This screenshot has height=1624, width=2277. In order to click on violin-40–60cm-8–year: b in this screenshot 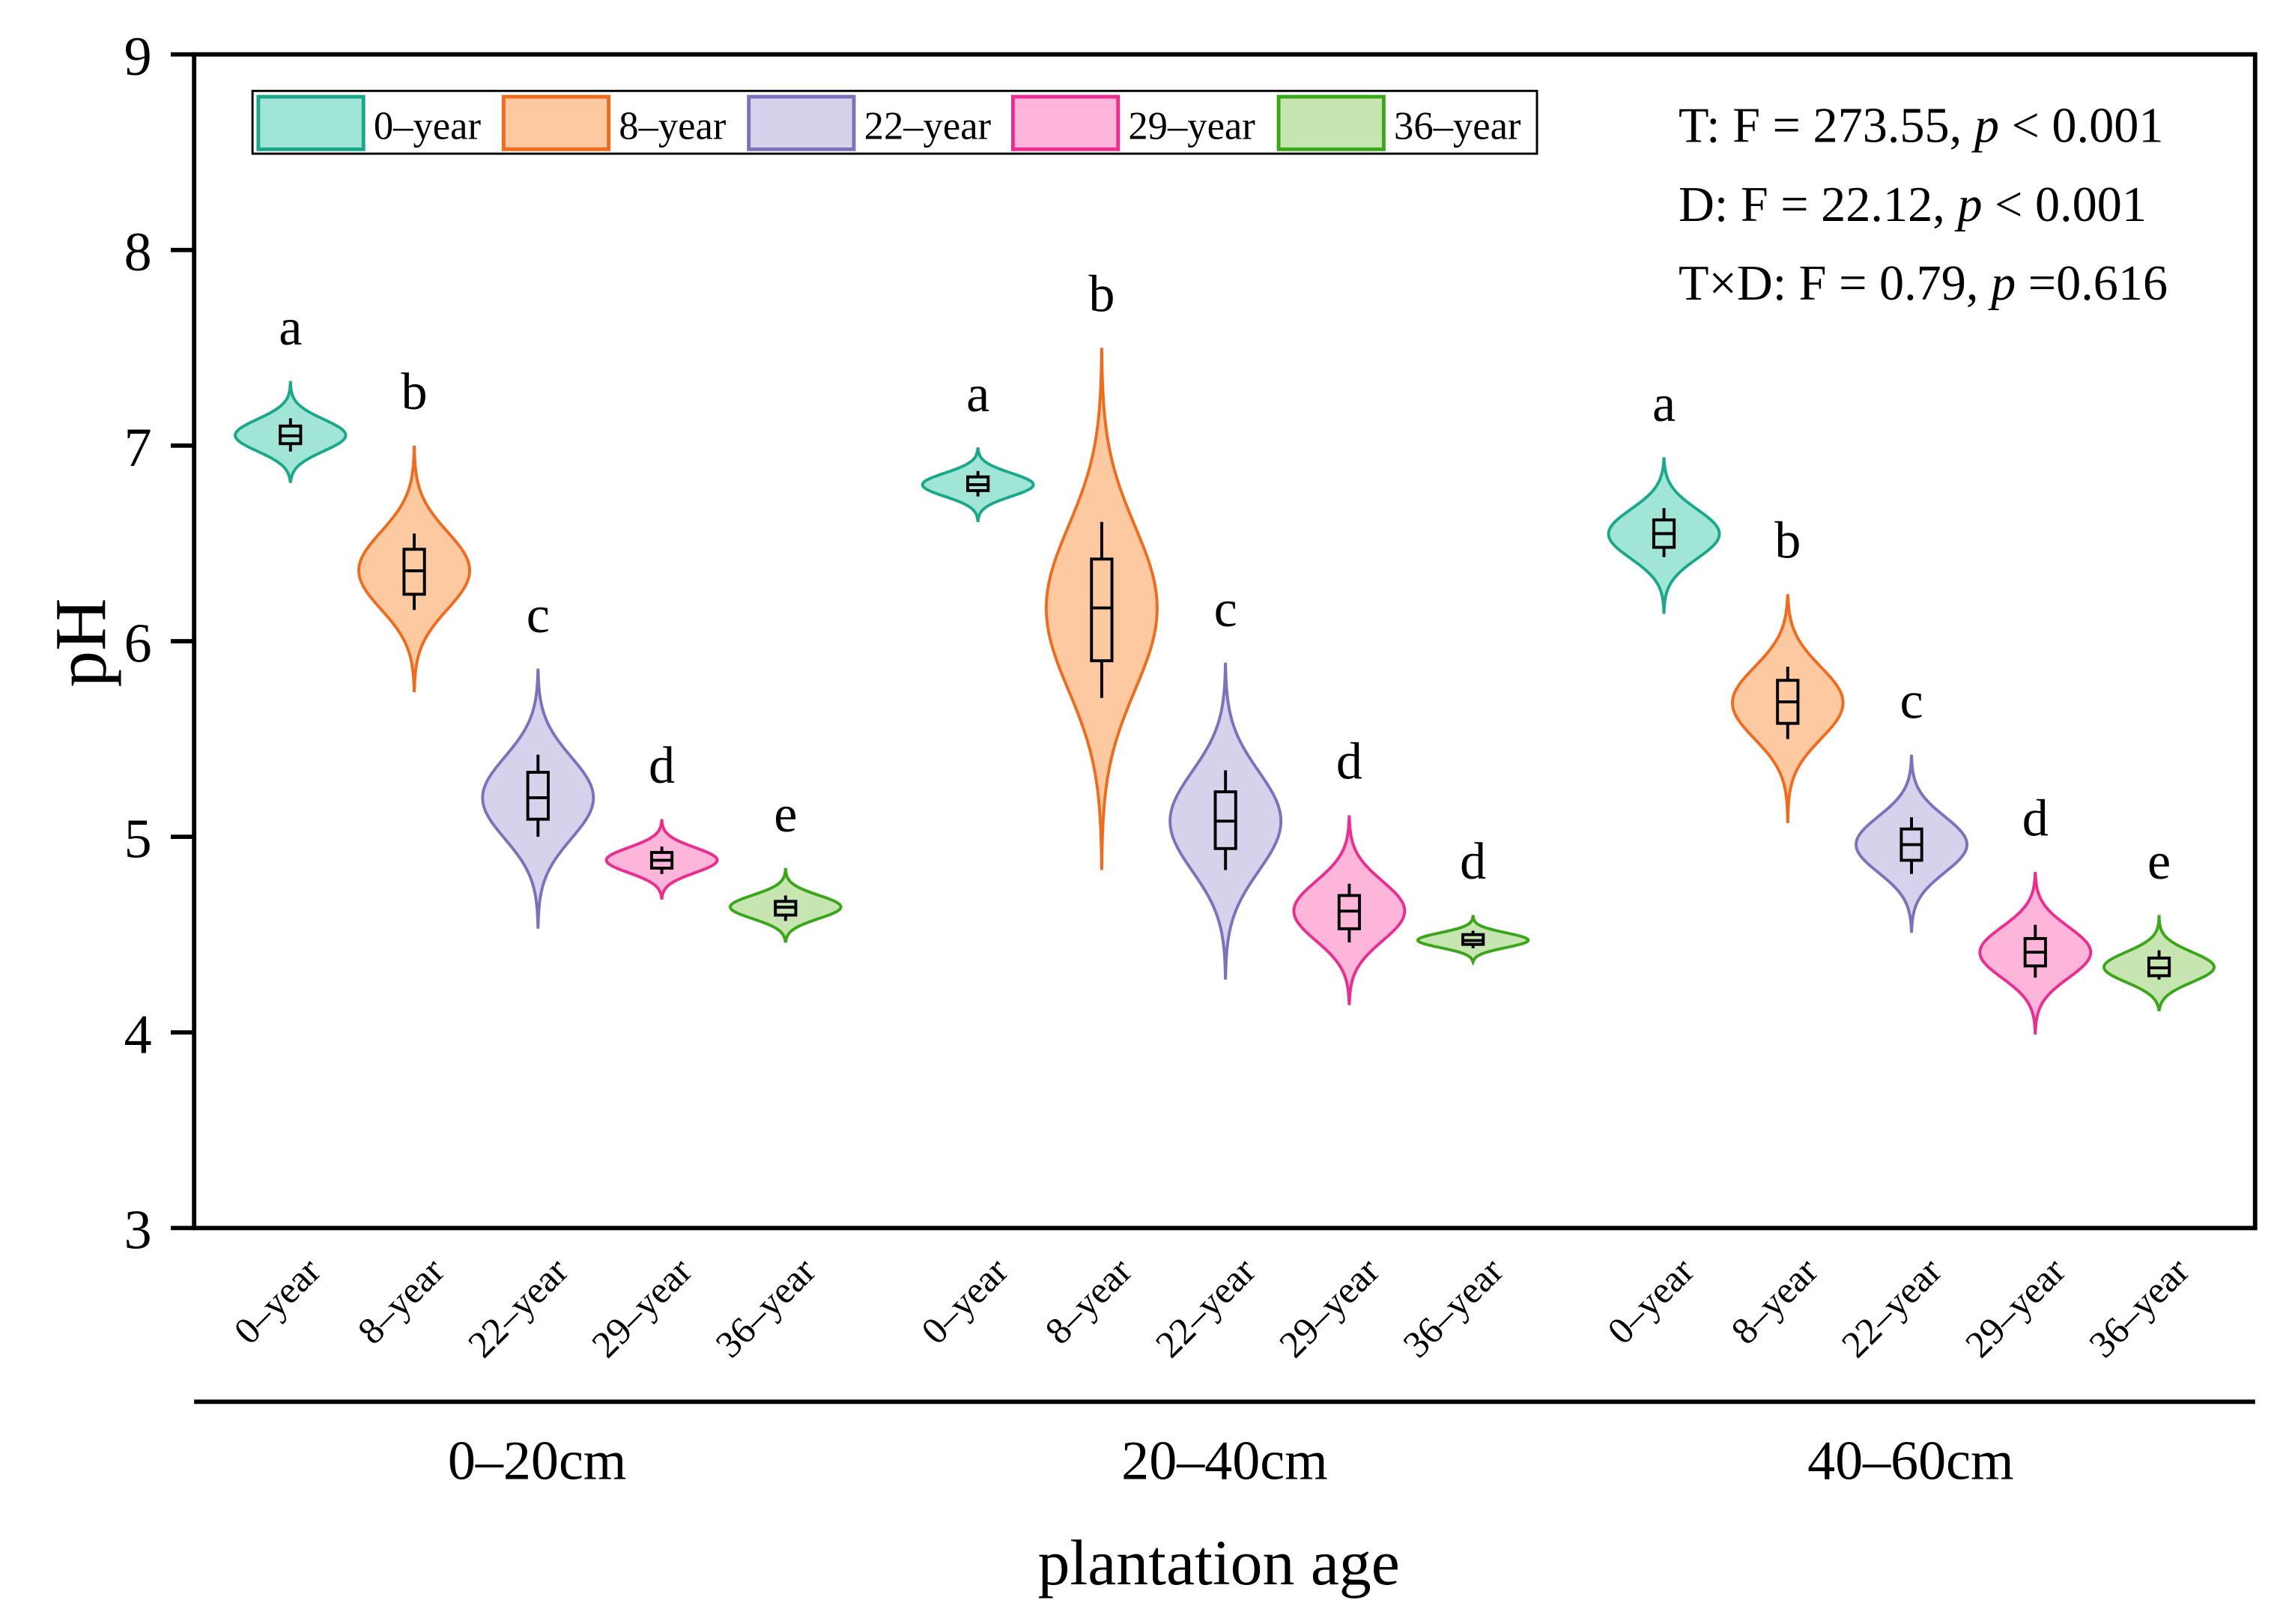, I will do `click(1788, 667)`.